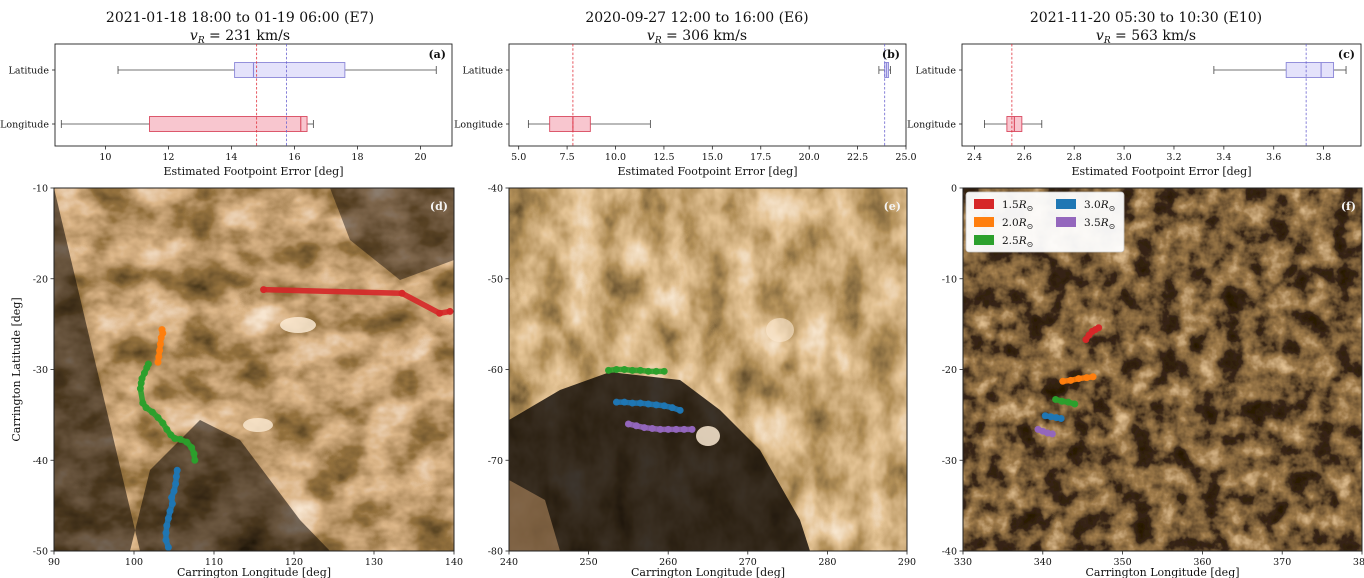 This screenshot has height=578, width=1364. What do you see at coordinates (168, 157) in the screenshot?
I see `xtick-label: 12` at bounding box center [168, 157].